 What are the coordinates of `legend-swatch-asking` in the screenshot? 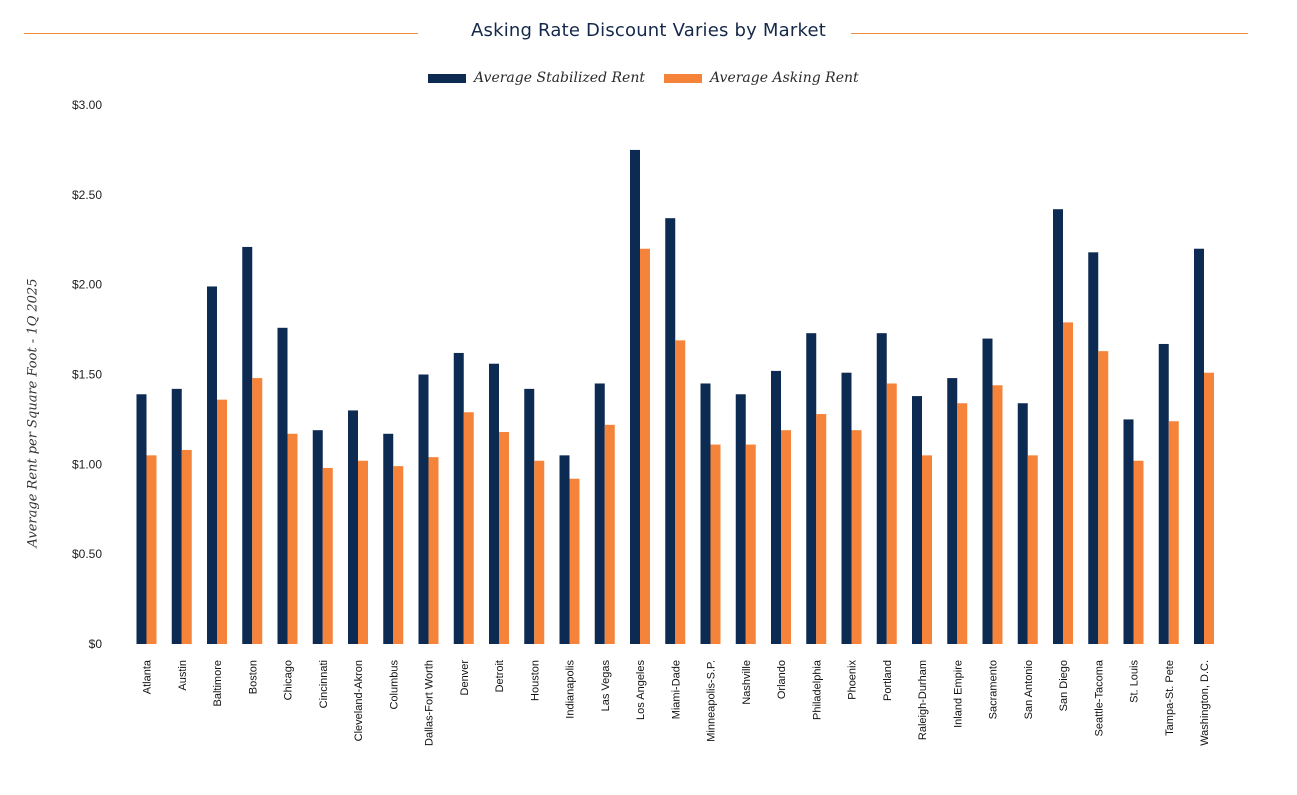 It's located at (683, 78).